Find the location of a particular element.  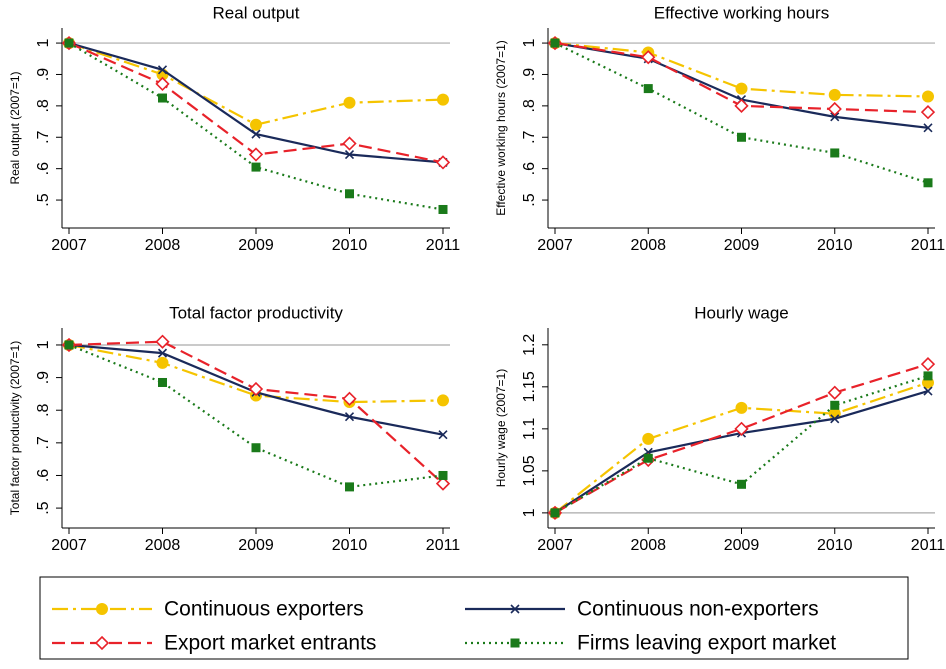

y-tick-label: 1.1 is located at coordinates (529, 429).